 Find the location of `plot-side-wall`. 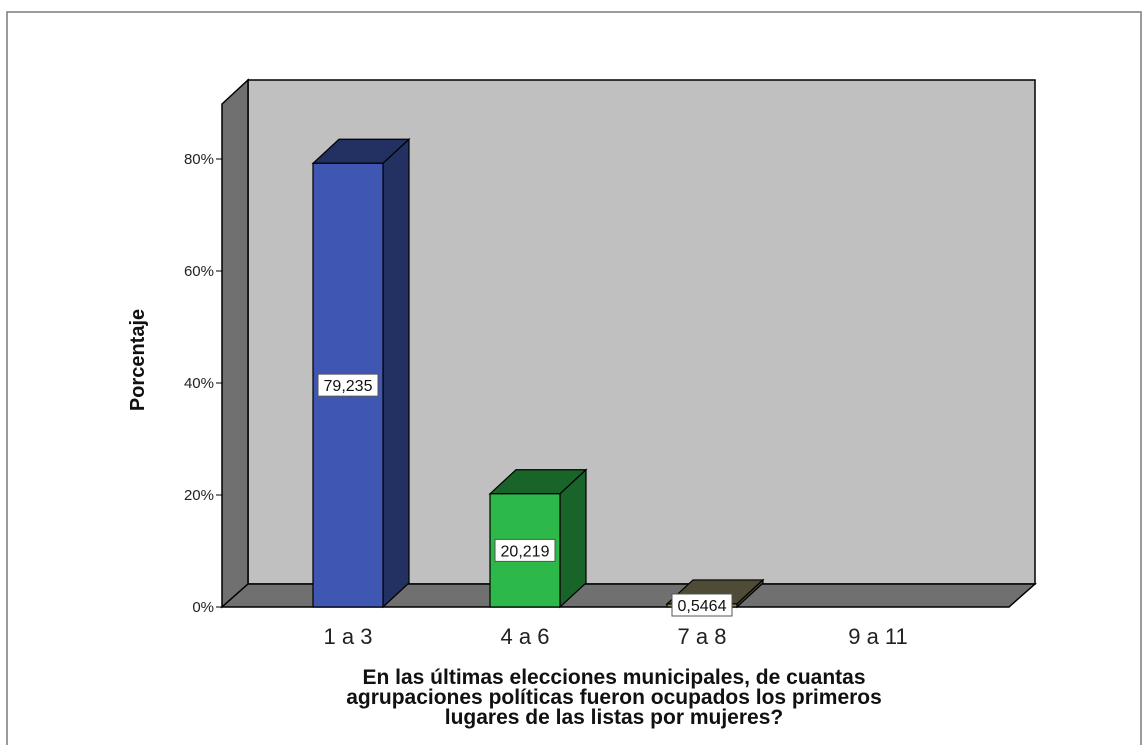

plot-side-wall is located at coordinates (235, 343).